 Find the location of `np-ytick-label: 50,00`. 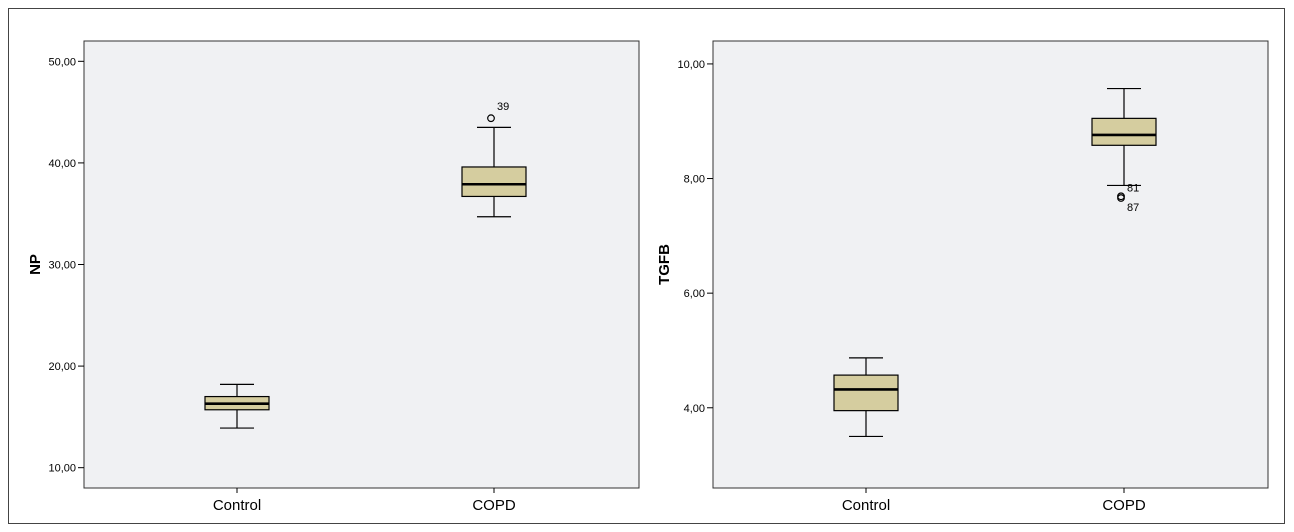

np-ytick-label: 50,00 is located at coordinates (62, 62).